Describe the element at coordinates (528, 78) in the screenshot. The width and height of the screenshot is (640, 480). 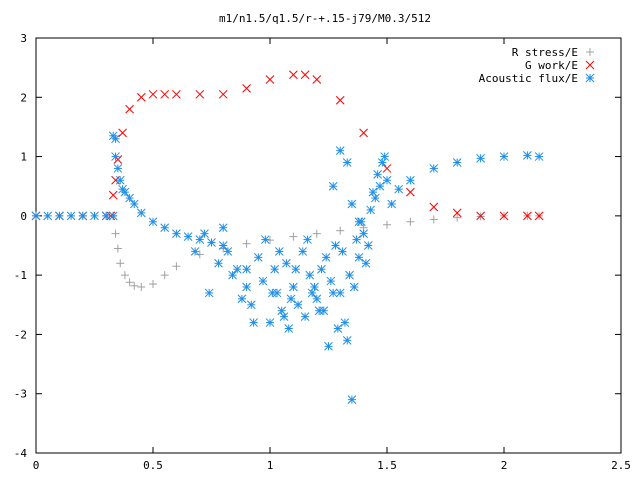
I see `legend-label: Acoustic flux/E` at that location.